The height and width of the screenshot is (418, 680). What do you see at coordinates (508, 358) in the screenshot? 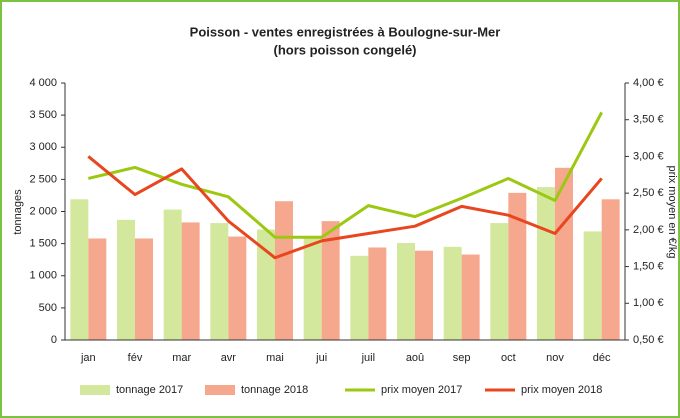
I see `x-tick-label: oct` at bounding box center [508, 358].